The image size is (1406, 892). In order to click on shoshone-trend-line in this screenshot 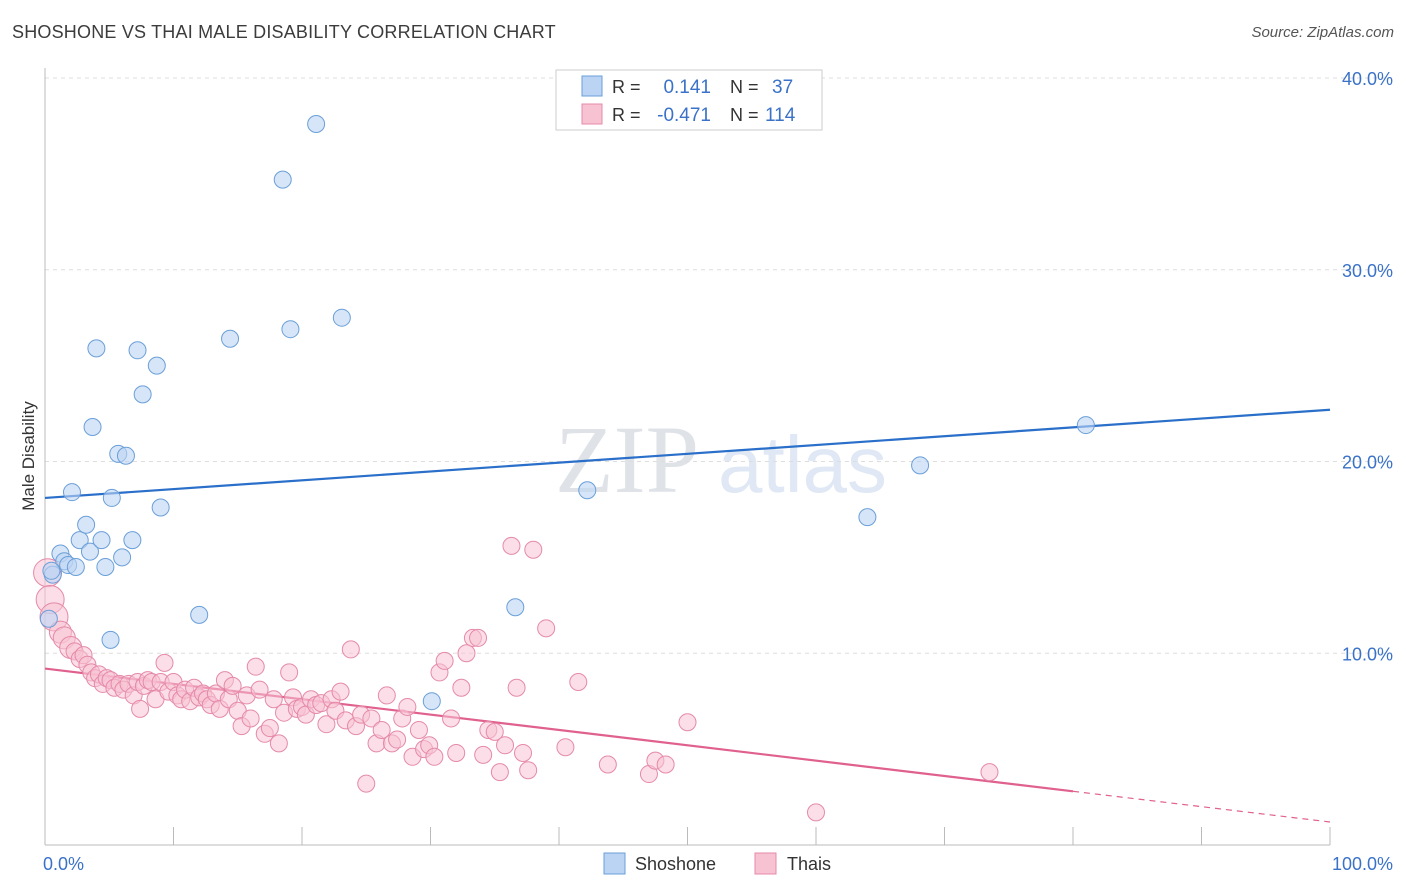, I will do `click(687, 454)`.